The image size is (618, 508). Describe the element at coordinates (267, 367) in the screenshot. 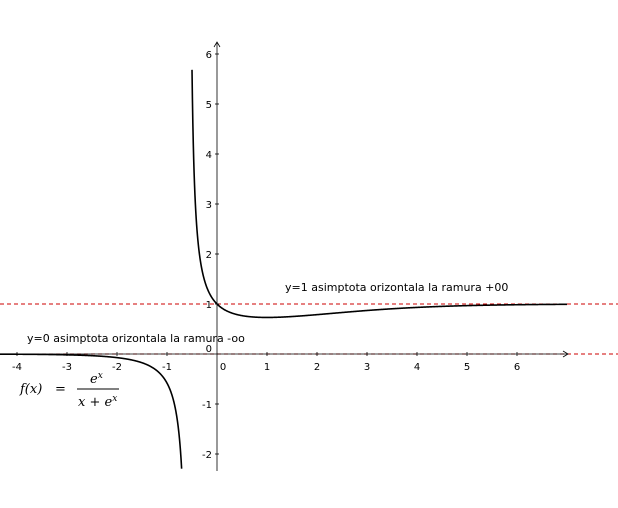

I see `x-tick-label: 1` at that location.